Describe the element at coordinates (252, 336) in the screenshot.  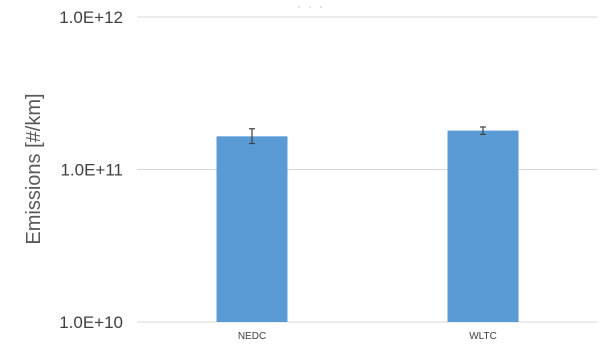
I see `x-tick-label: NEDC` at that location.